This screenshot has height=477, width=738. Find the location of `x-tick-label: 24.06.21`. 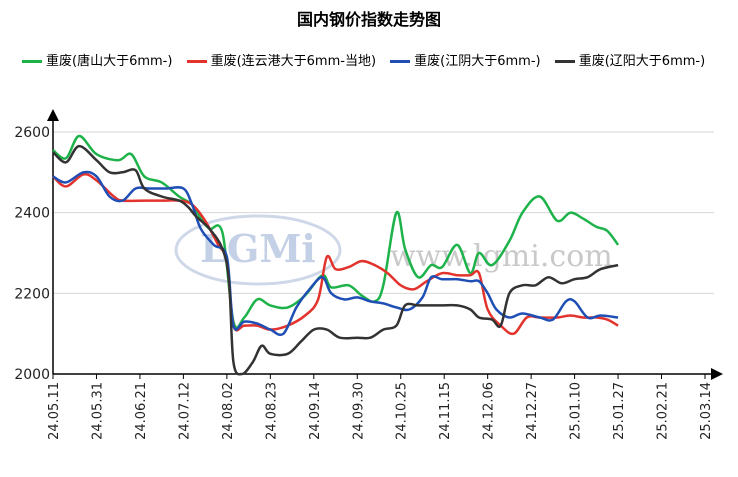

x-tick-label: 24.06.21 is located at coordinates (141, 411).